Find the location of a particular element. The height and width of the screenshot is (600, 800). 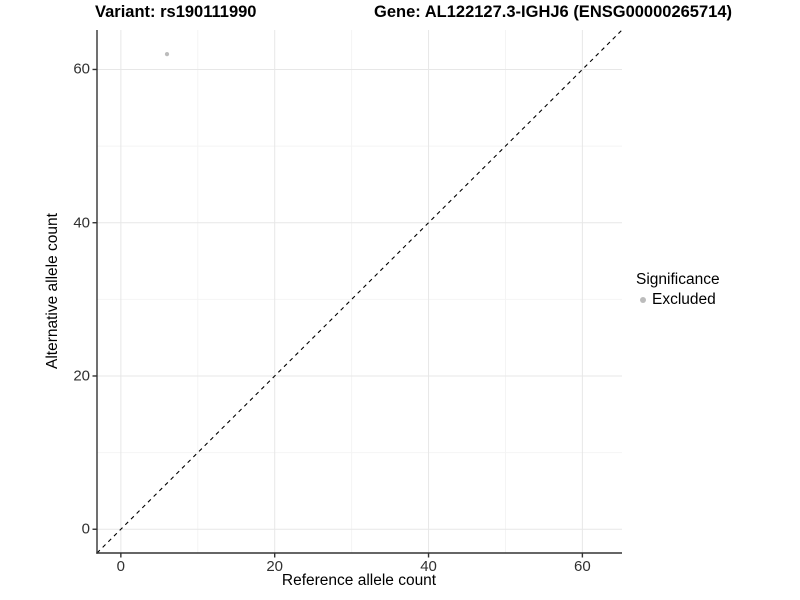

y-tick-label: 60 is located at coordinates (81, 69).